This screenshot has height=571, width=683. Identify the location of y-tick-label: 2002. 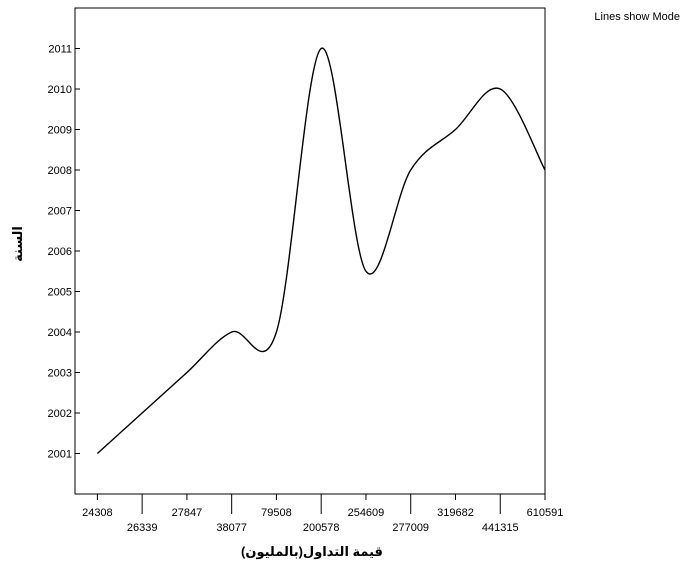
(60, 414).